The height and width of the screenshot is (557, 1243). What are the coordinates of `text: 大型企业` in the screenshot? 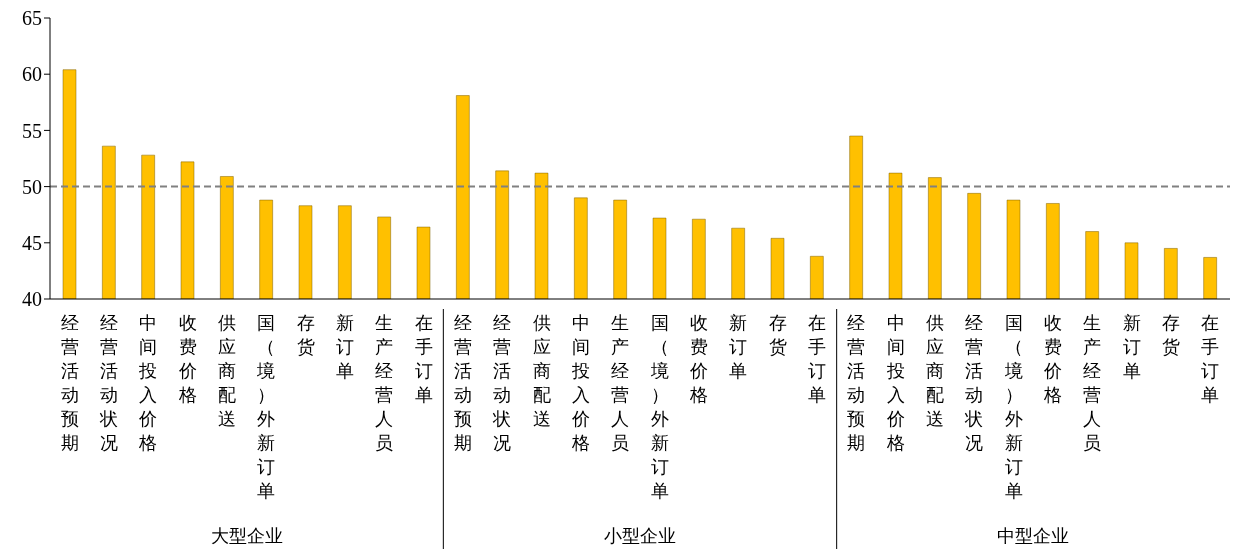 It's located at (246, 536).